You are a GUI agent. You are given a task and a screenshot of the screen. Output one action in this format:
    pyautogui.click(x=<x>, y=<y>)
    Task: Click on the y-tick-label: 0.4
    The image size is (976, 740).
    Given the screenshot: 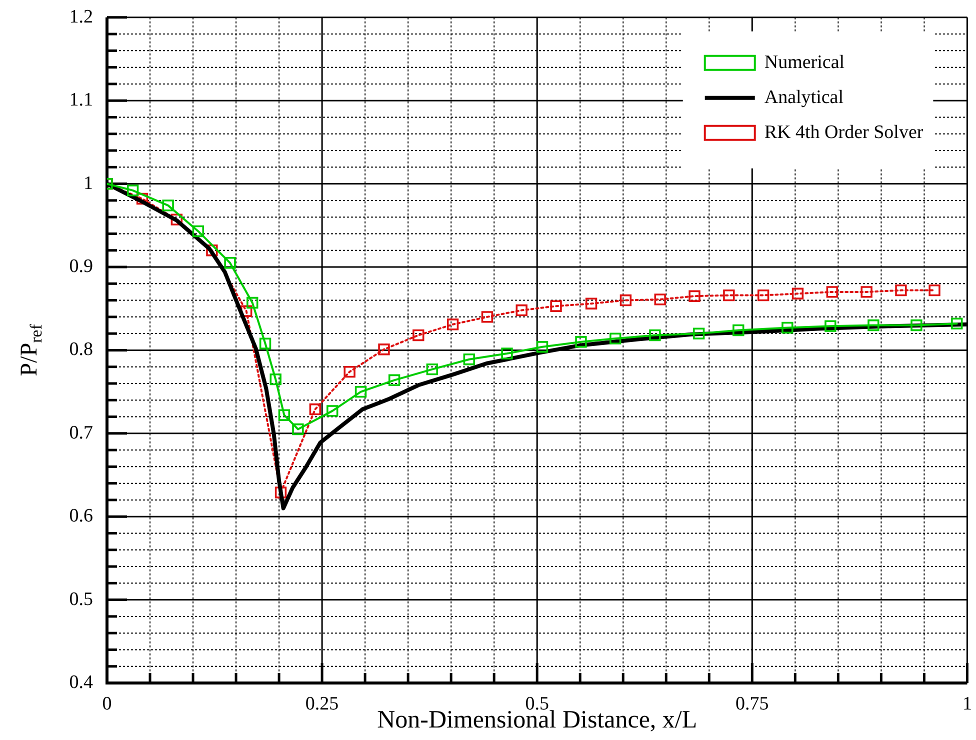 What is the action you would take?
    pyautogui.click(x=81, y=682)
    